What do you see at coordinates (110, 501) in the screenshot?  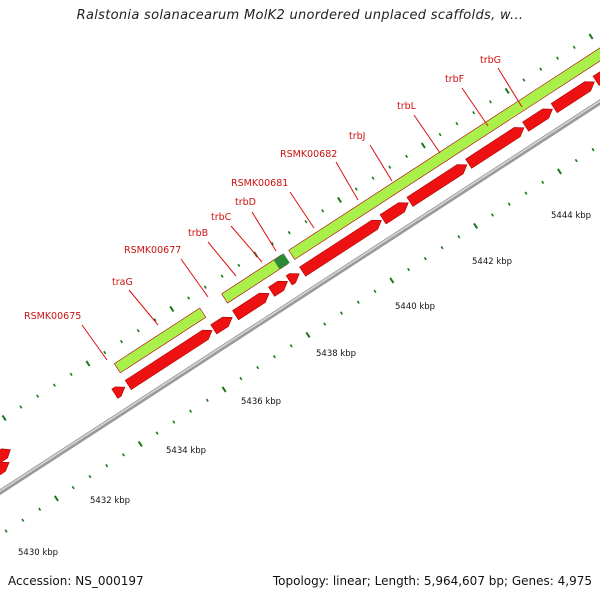 I see `scale-label: 5432 kbp` at bounding box center [110, 501].